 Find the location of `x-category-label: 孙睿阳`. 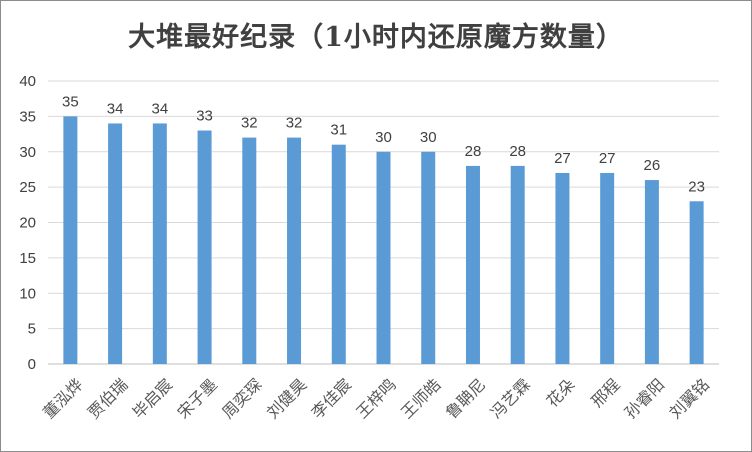

x-category-label: 孙睿阳 is located at coordinates (644, 398).